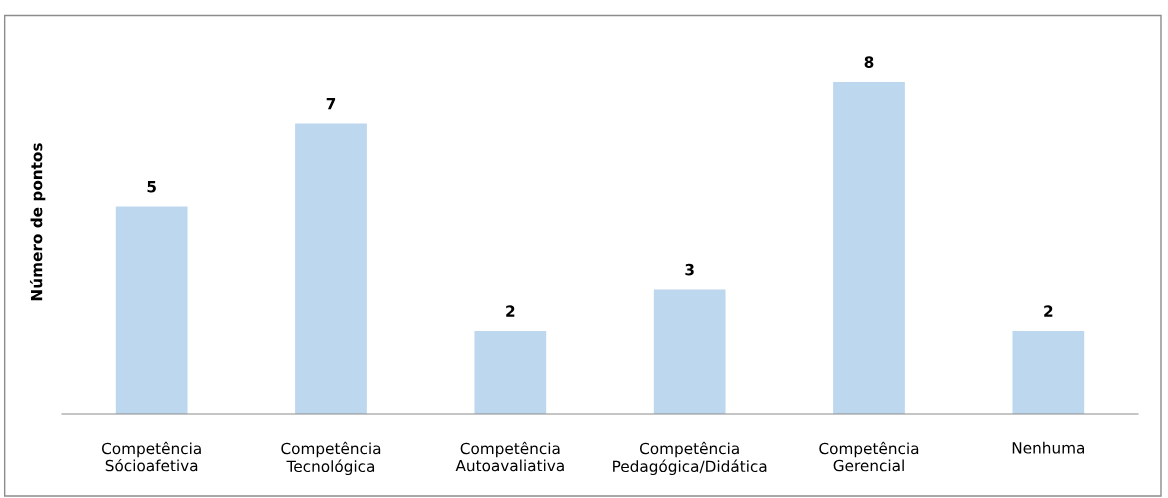  Describe the element at coordinates (869, 62) in the screenshot. I see `data-label: 8` at that location.